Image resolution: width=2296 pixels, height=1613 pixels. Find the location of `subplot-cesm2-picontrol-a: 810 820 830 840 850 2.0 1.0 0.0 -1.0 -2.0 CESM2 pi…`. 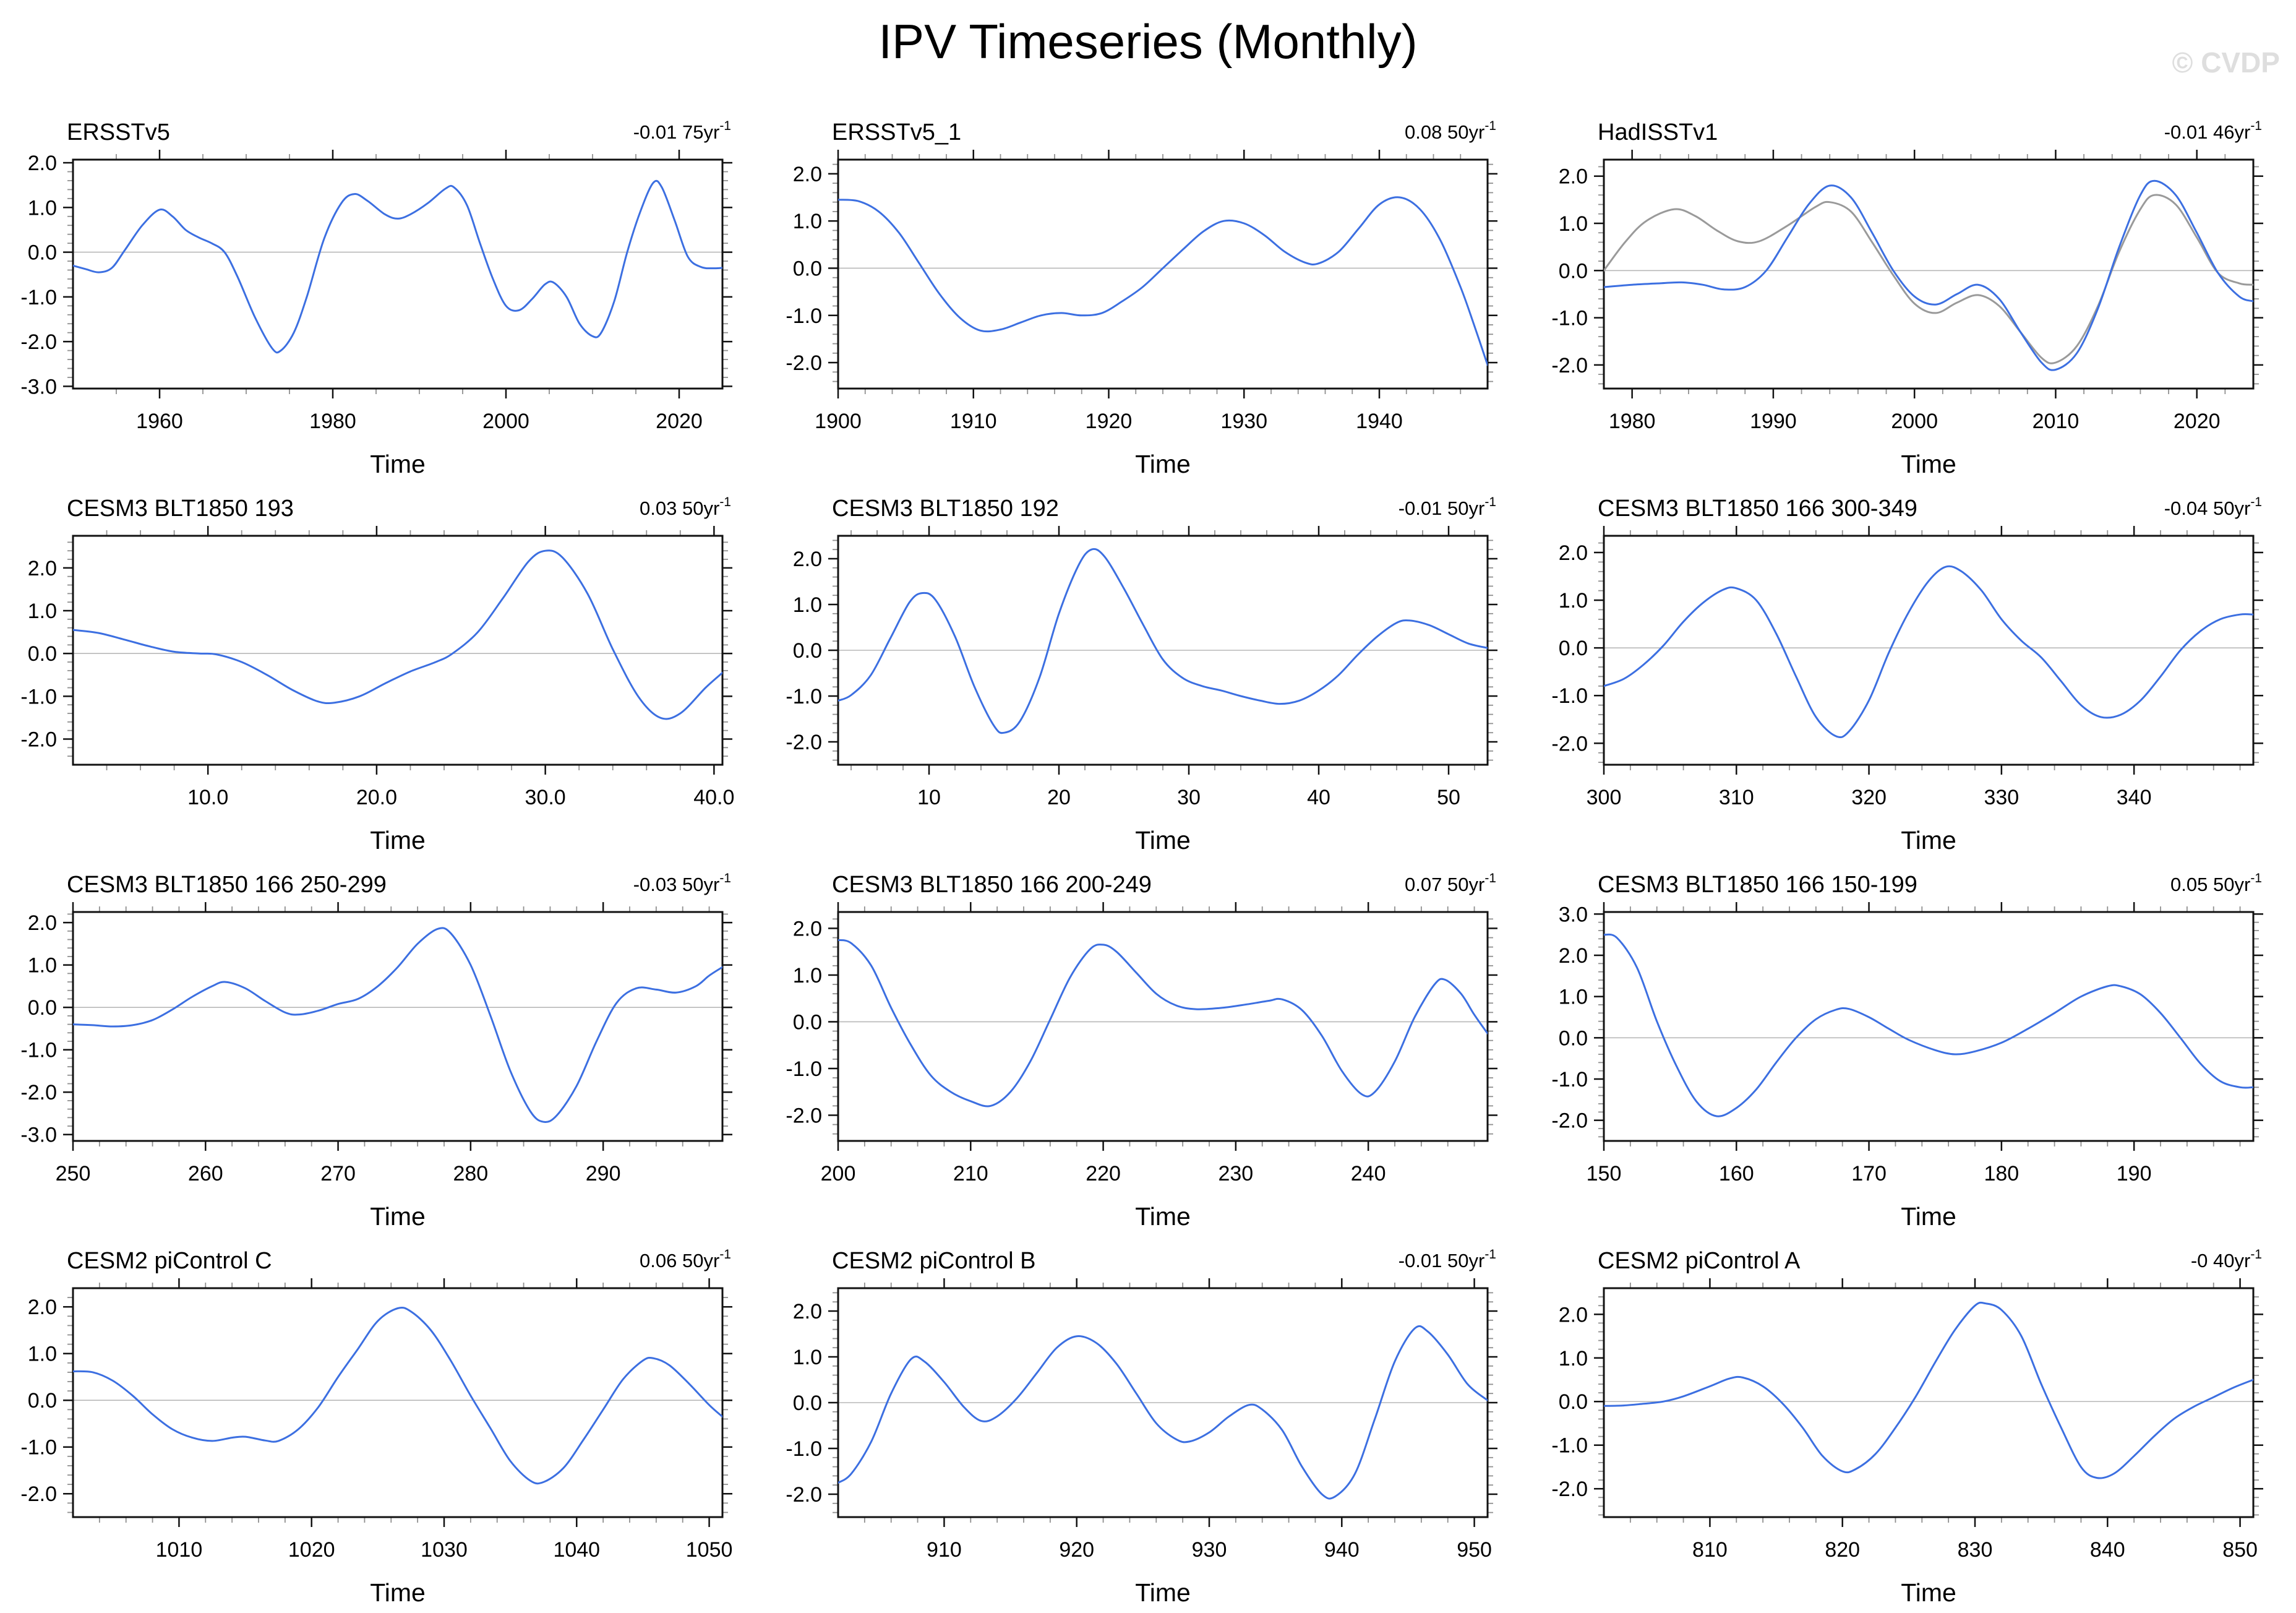

subplot-cesm2-picontrol-a: 810 820 830 840 850 2.0 1.0 0.0 -1.0 -2.0 CESM2 pi… is located at coordinates (1913, 1422).